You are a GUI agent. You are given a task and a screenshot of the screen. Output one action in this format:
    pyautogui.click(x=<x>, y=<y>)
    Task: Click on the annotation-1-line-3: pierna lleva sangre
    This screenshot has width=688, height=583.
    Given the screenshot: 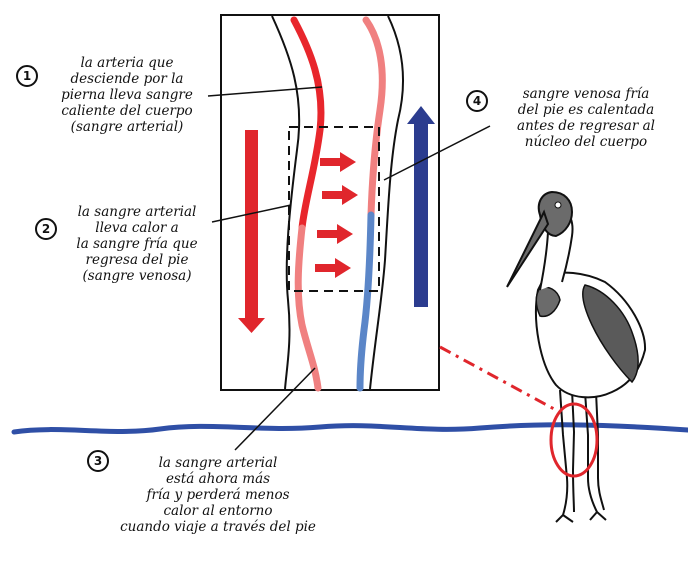 What is the action you would take?
    pyautogui.click(x=127, y=95)
    